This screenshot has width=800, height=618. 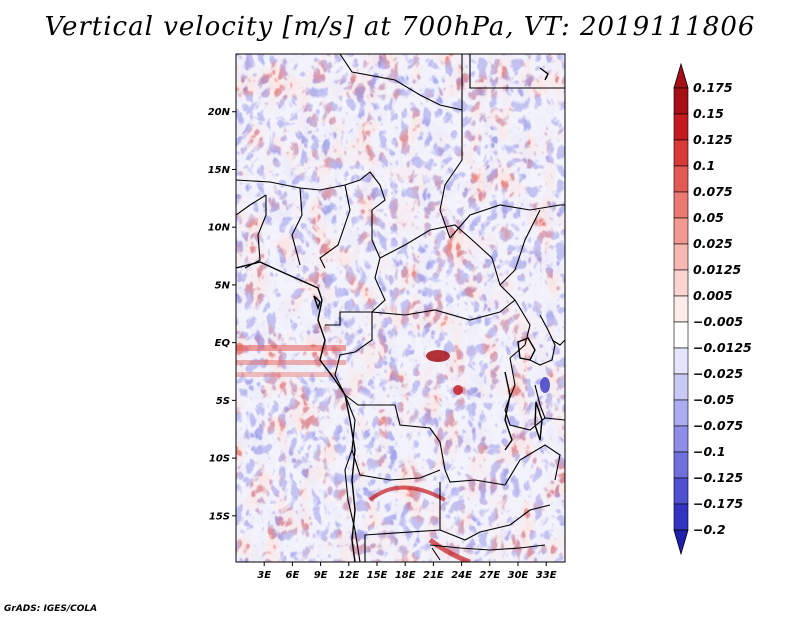 What do you see at coordinates (51, 609) in the screenshot?
I see `grads-credit: GrADS: IGES/COLA` at bounding box center [51, 609].